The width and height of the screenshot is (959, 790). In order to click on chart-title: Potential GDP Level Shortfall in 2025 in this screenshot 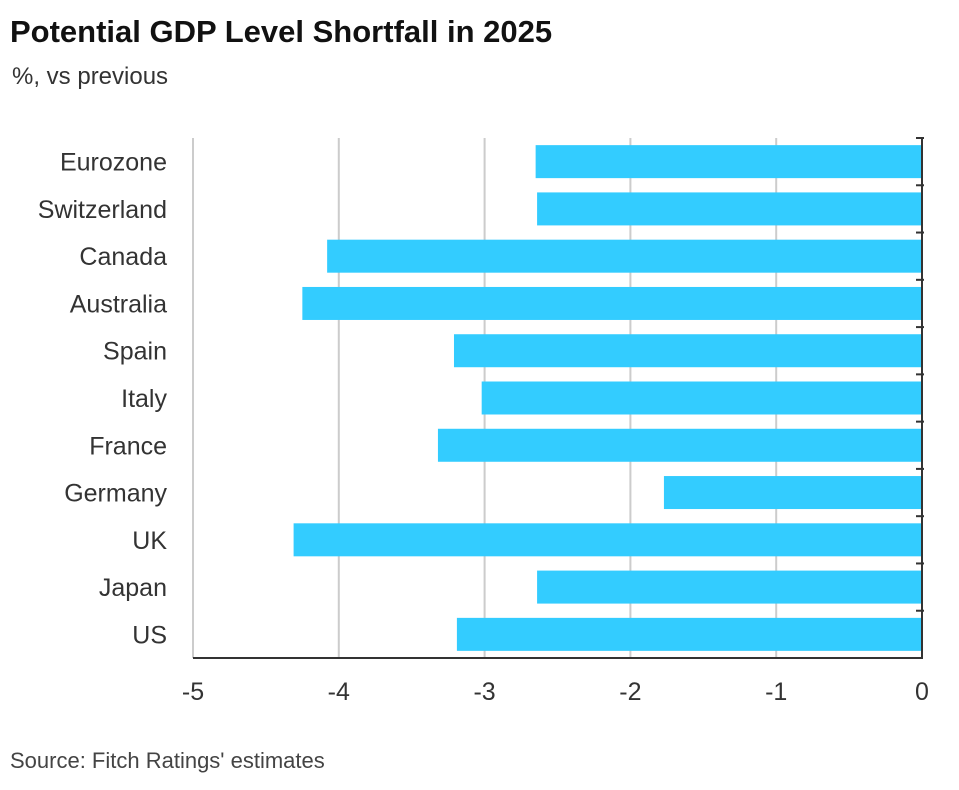, I will do `click(281, 31)`.